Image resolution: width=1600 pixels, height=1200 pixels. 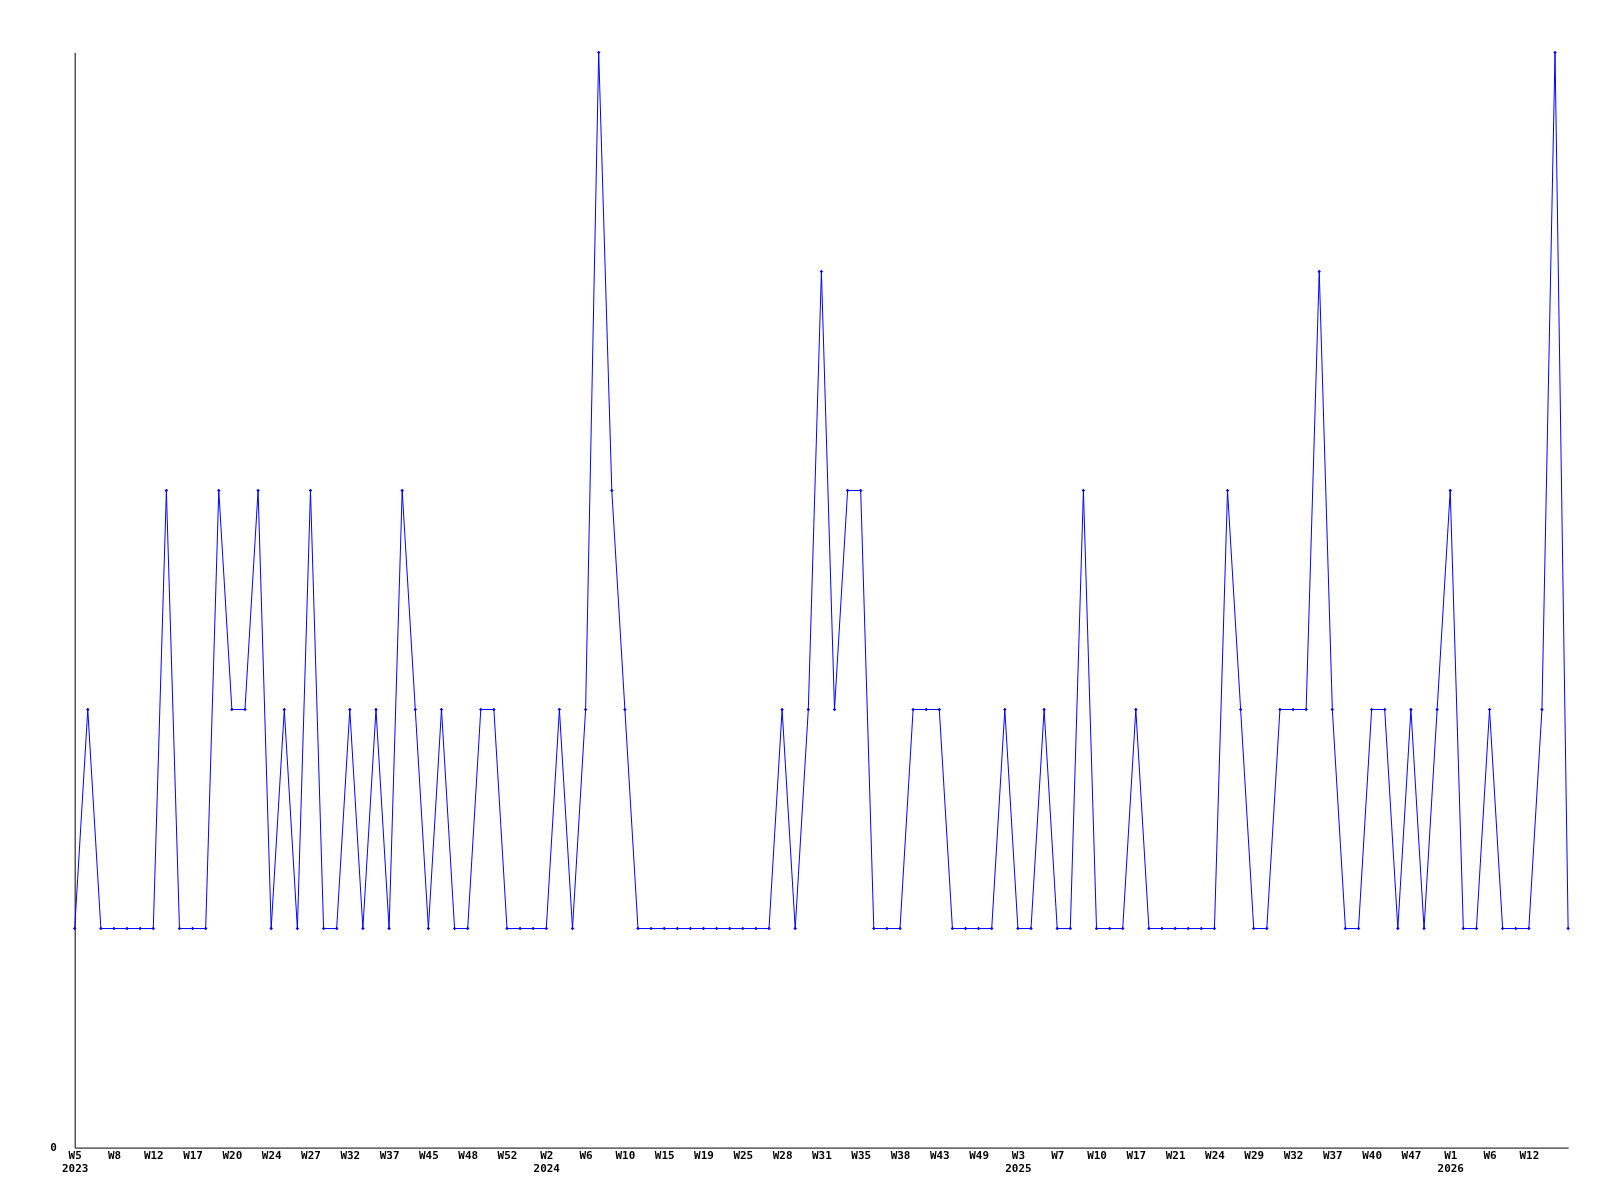 What do you see at coordinates (664, 1156) in the screenshot?
I see `x-tick-label: W15` at bounding box center [664, 1156].